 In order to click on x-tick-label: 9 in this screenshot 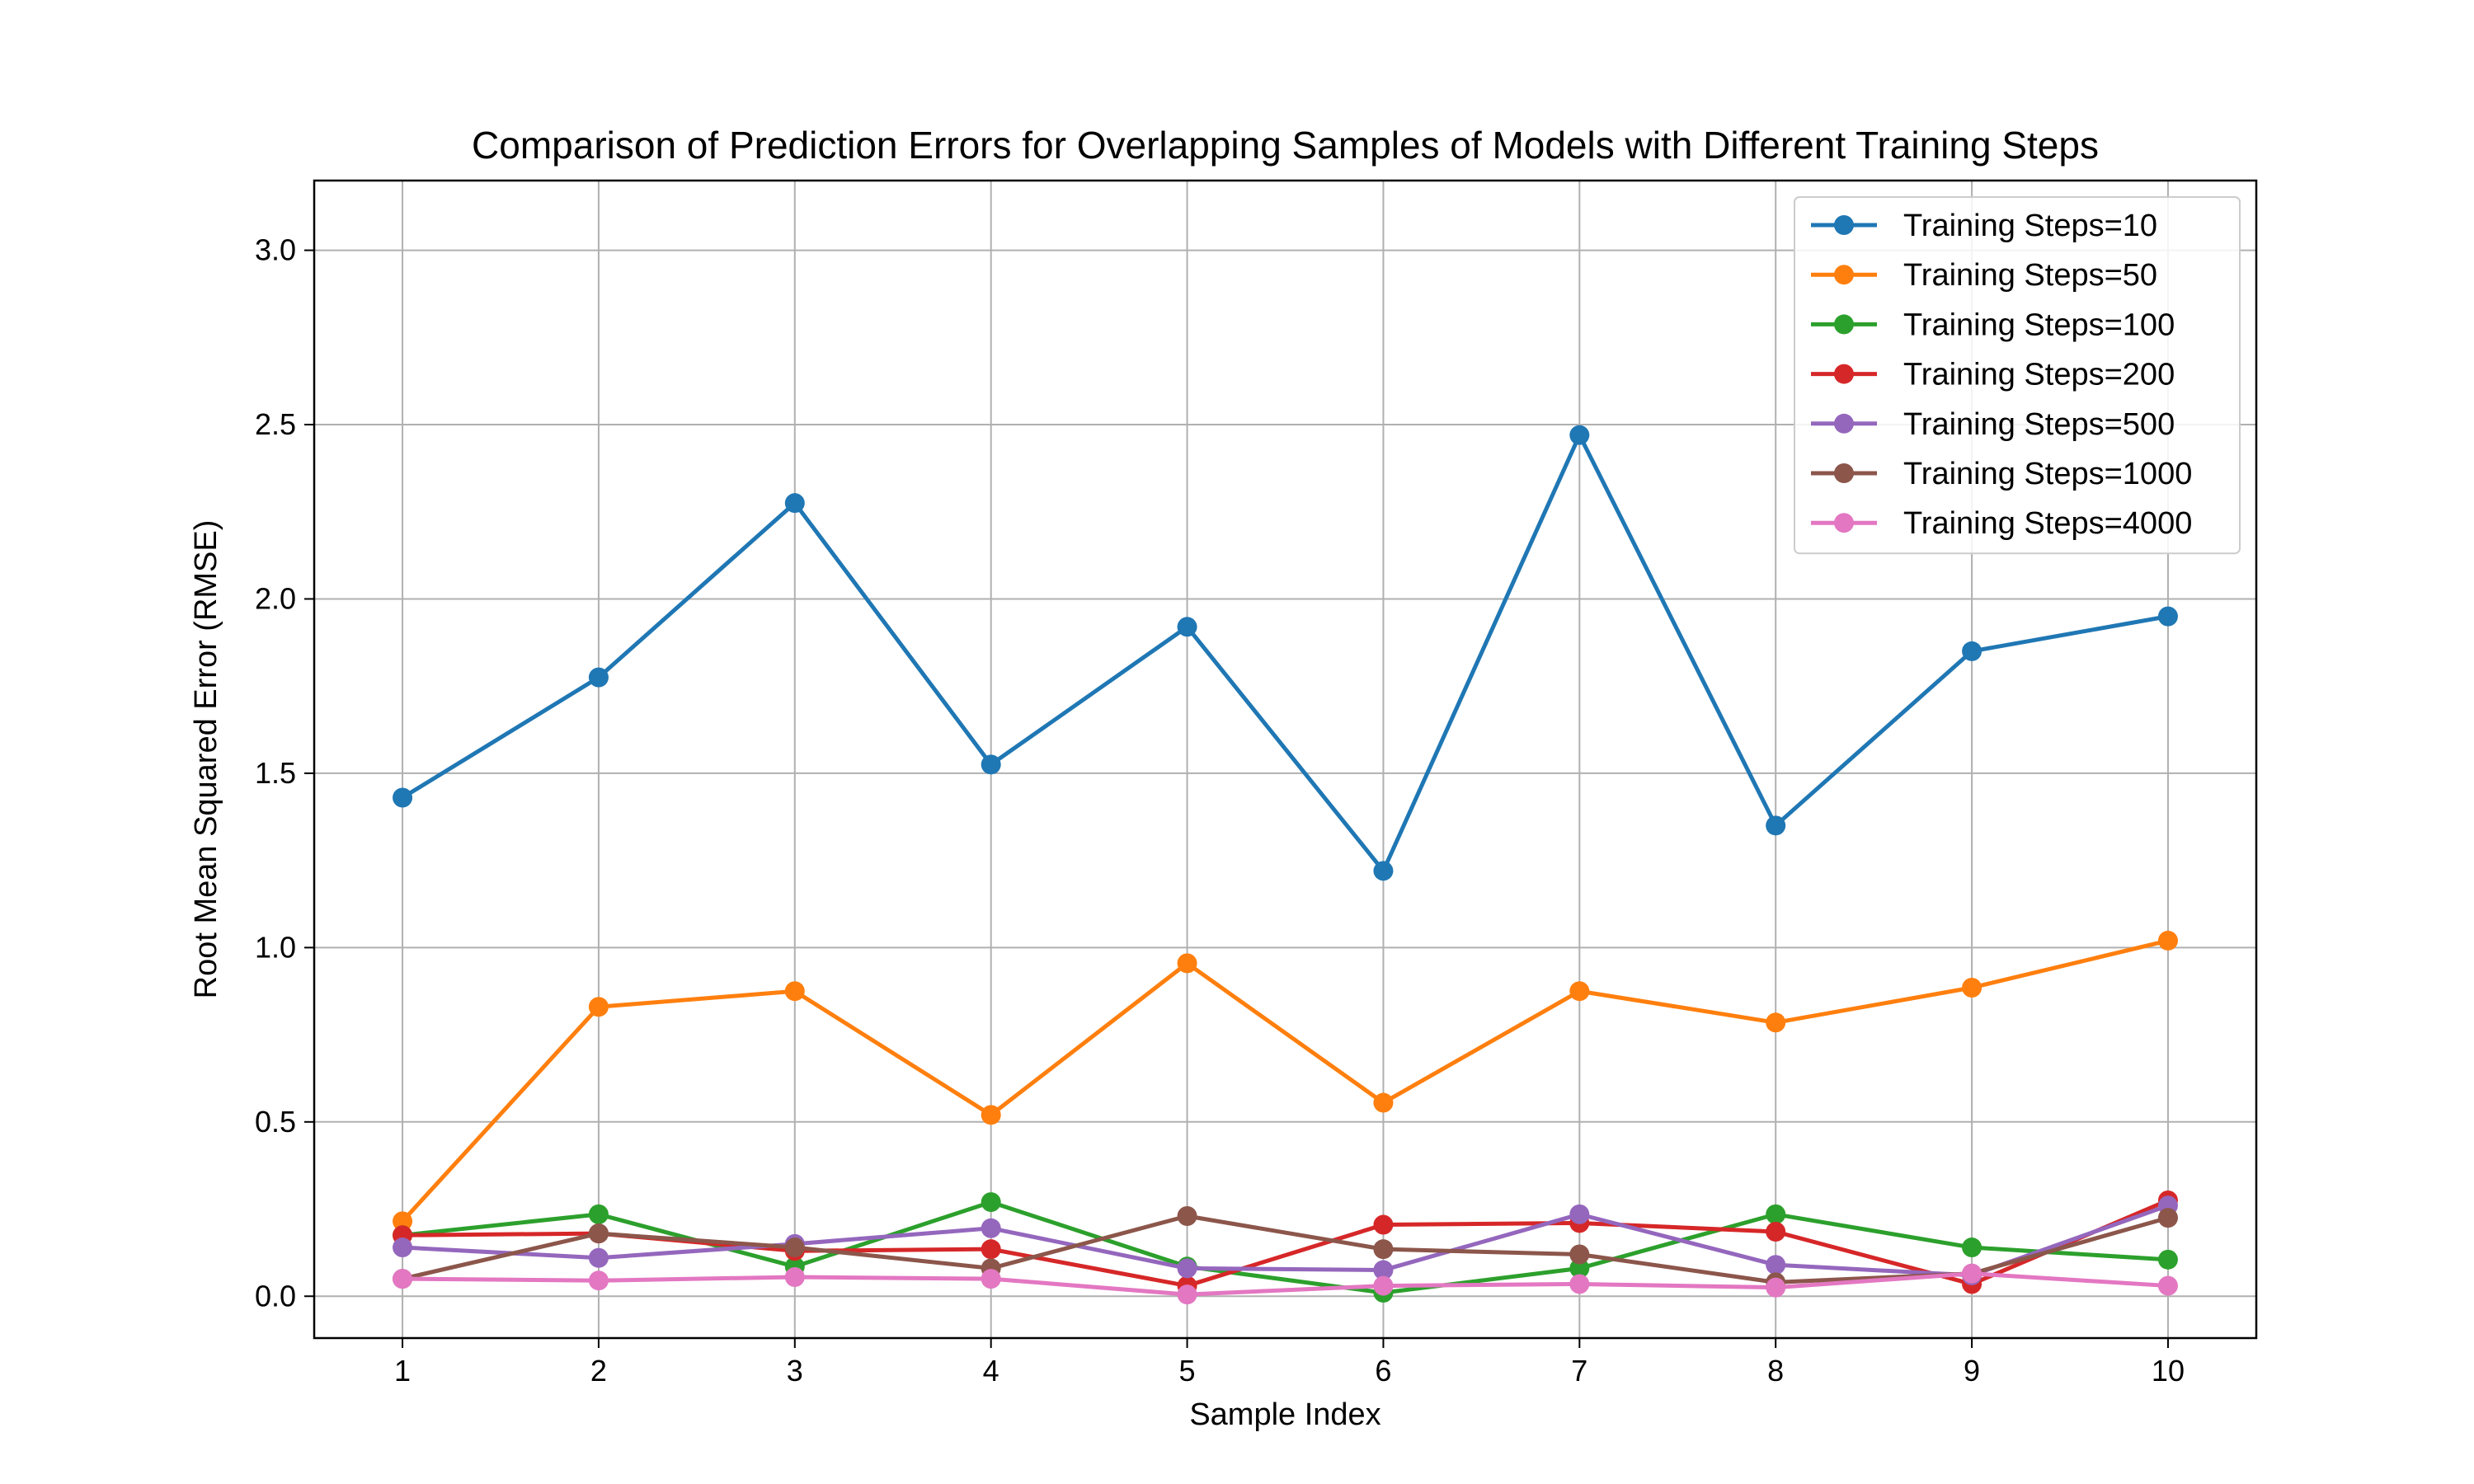, I will do `click(1972, 1371)`.